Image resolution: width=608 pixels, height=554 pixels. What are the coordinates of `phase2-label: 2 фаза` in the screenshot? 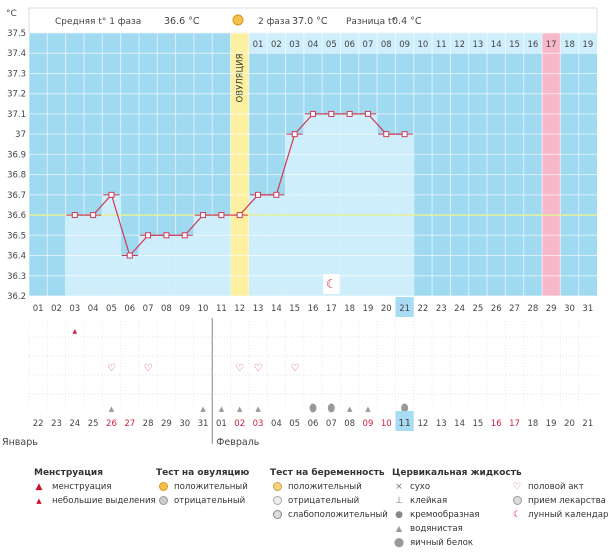 It's located at (274, 22).